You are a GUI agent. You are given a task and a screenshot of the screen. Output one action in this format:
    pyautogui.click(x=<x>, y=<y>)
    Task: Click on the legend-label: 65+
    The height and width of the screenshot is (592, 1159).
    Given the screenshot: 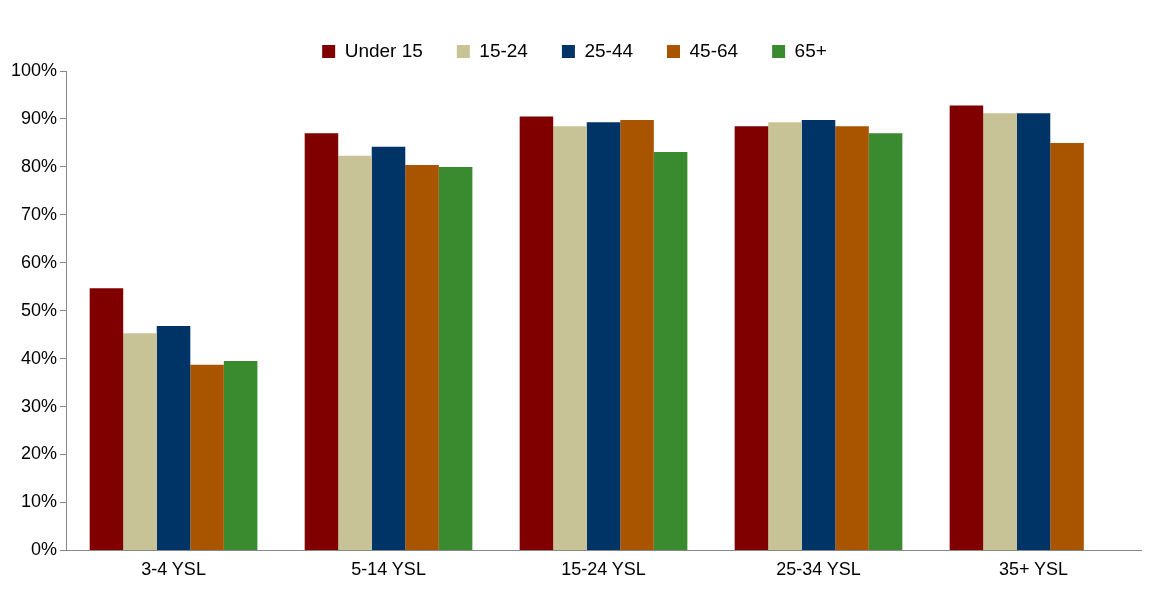 What is the action you would take?
    pyautogui.click(x=810, y=50)
    